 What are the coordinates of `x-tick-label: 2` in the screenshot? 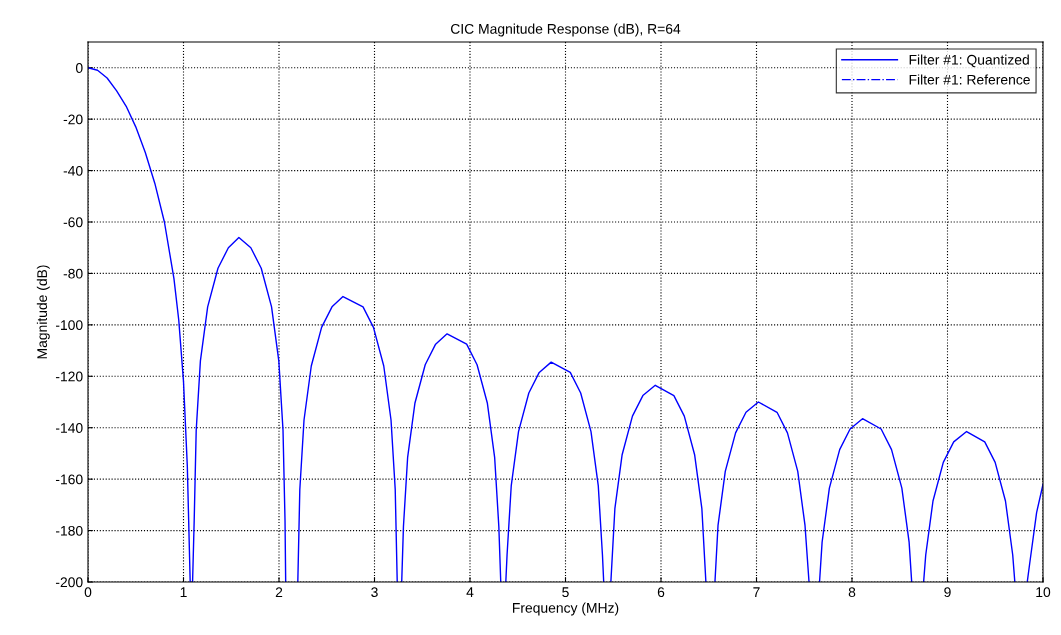 It's located at (279, 592).